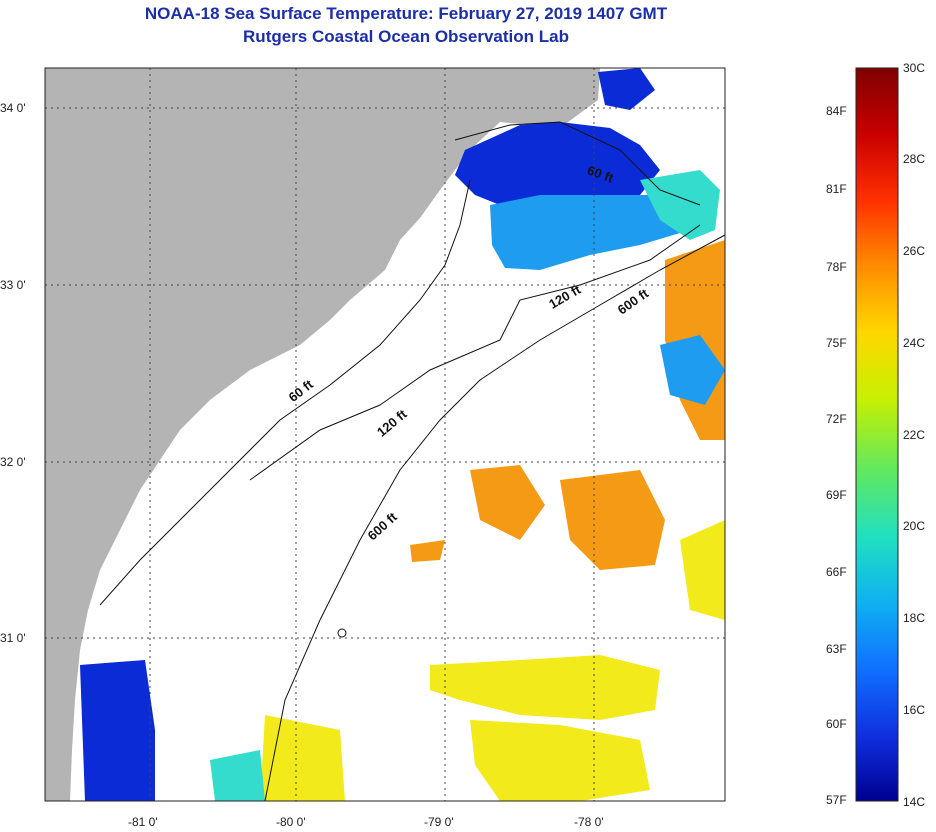  Describe the element at coordinates (13, 462) in the screenshot. I see `lat-tick: 32 0'` at that location.